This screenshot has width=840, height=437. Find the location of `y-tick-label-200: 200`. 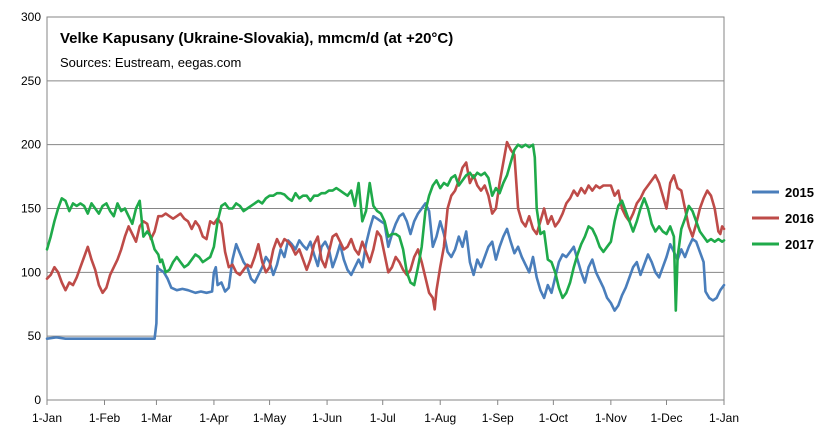

y-tick-label-200: 200 is located at coordinates (31, 145).